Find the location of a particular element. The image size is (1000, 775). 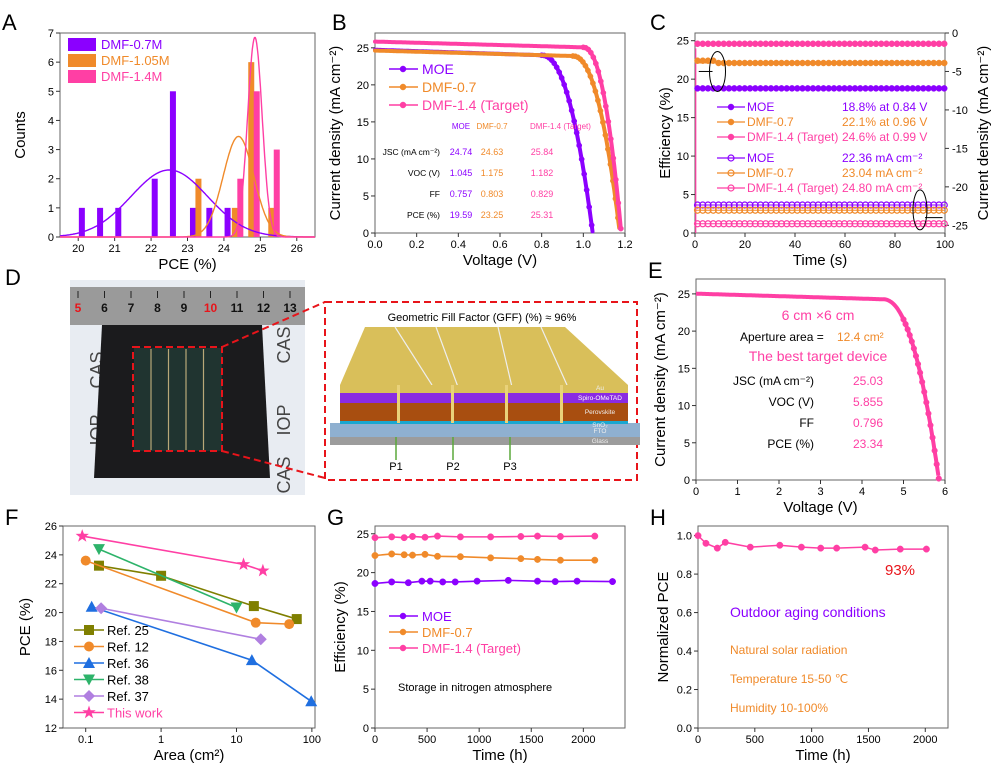

table-row-label: VOC (V) is located at coordinates (424, 173).